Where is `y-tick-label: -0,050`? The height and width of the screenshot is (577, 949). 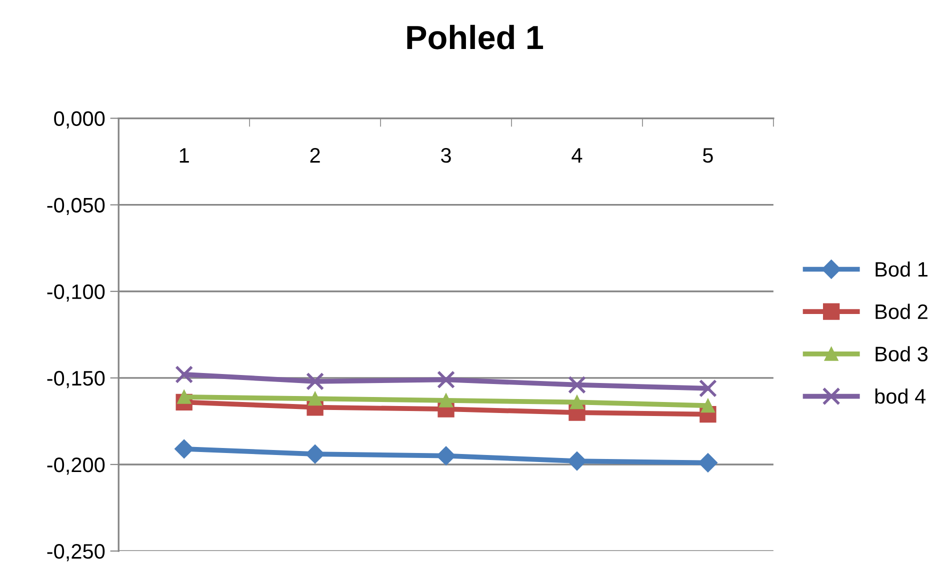 y-tick-label: -0,050 is located at coordinates (76, 207).